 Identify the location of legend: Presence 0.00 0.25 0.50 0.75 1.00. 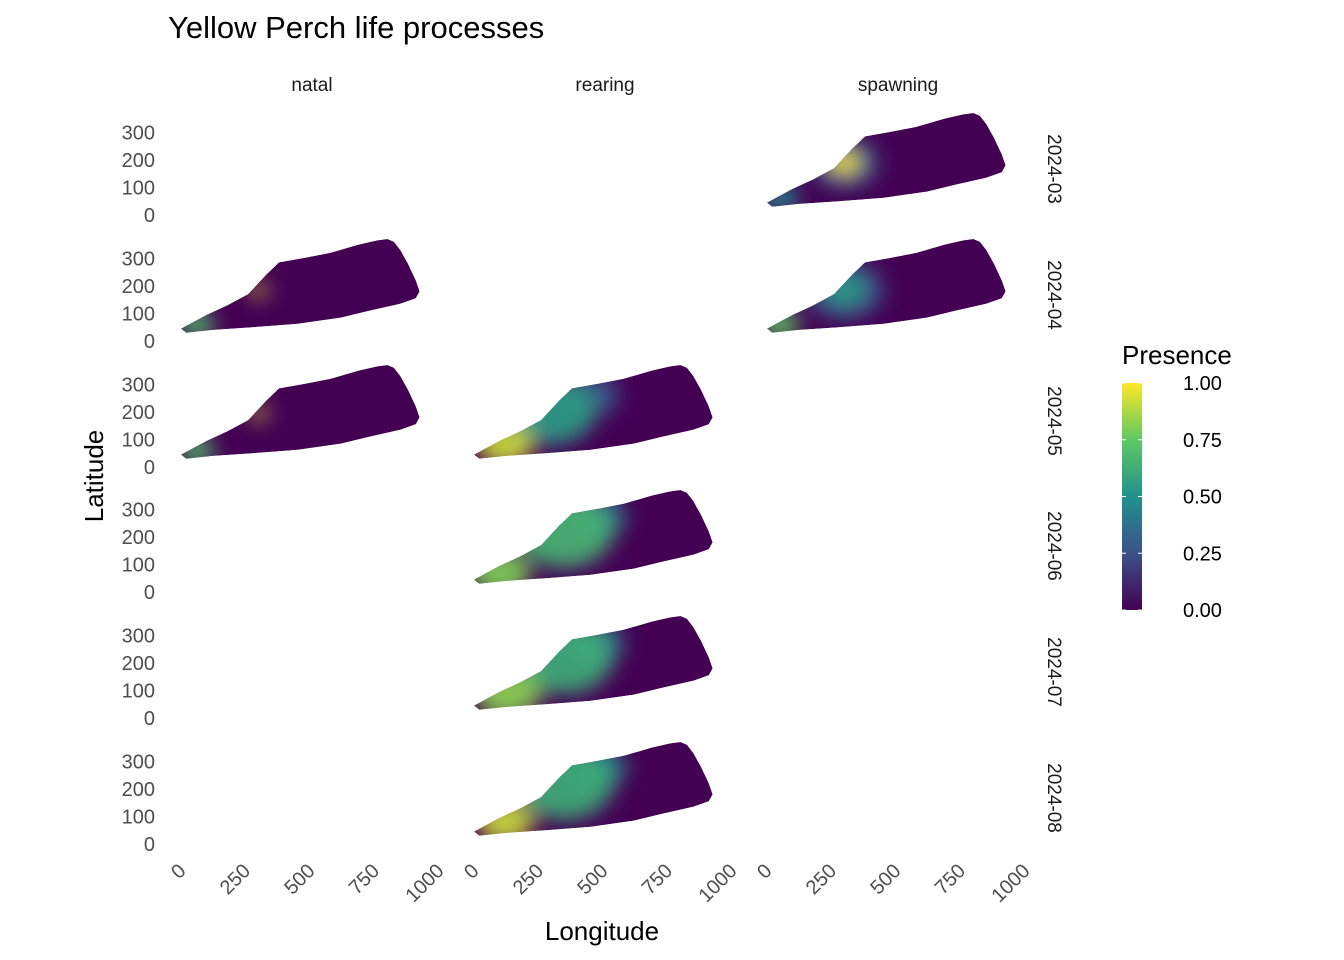
(1177, 481).